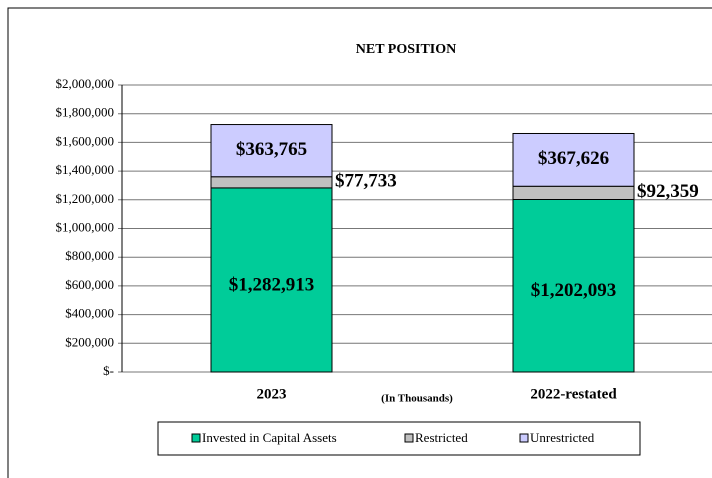 The width and height of the screenshot is (712, 478). I want to click on data-label: $367,626, so click(573, 158).